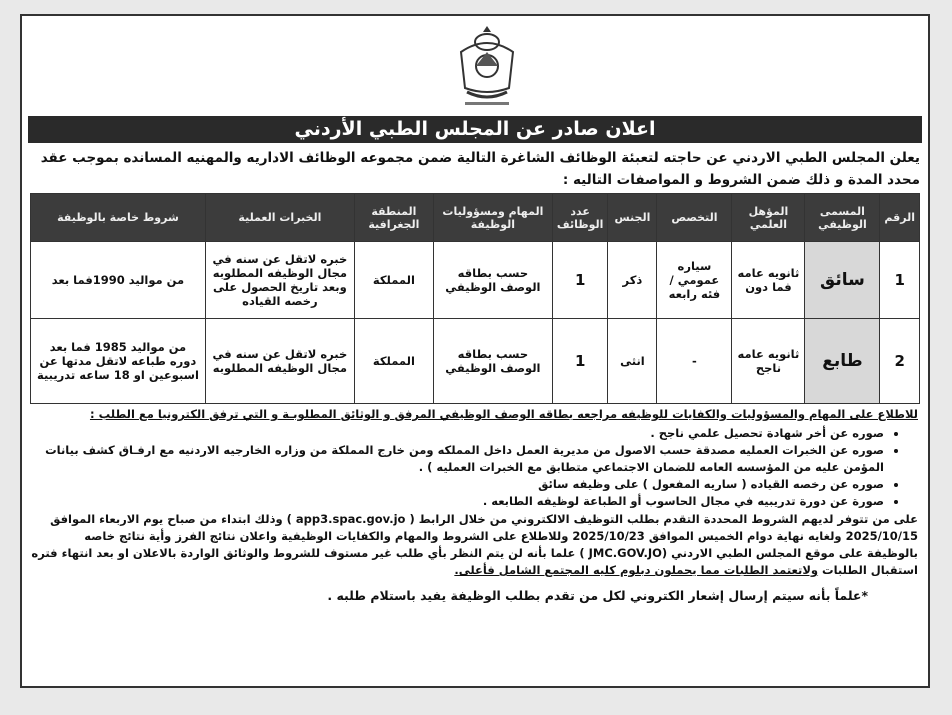  I want to click on col-region: المنطقة الجغرافية, so click(393, 217).